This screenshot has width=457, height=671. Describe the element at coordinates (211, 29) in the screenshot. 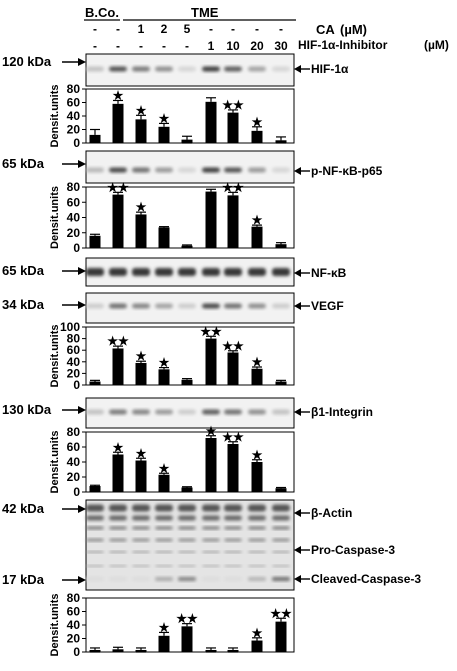

I see `ca-dose-5: -` at that location.